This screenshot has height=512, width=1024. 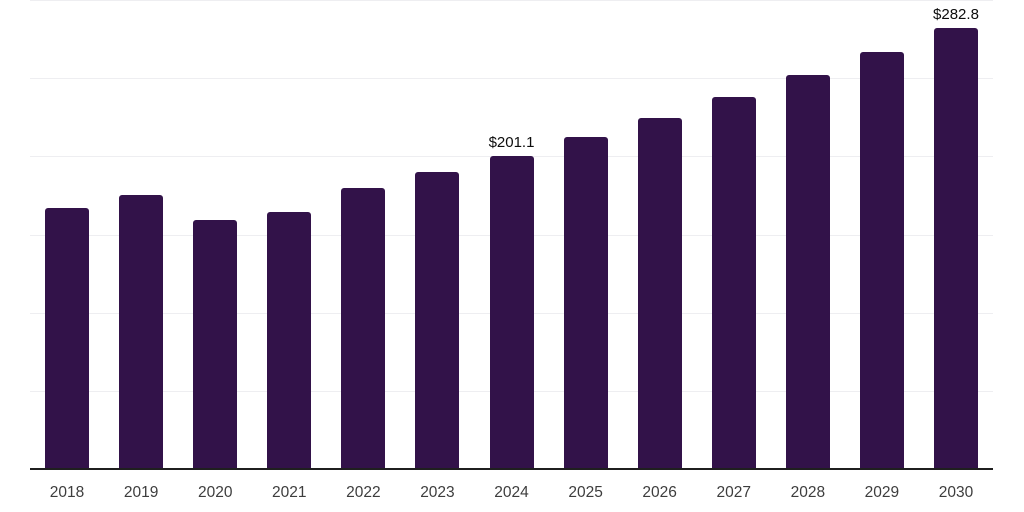 What do you see at coordinates (955, 248) in the screenshot?
I see `bar-2030` at bounding box center [955, 248].